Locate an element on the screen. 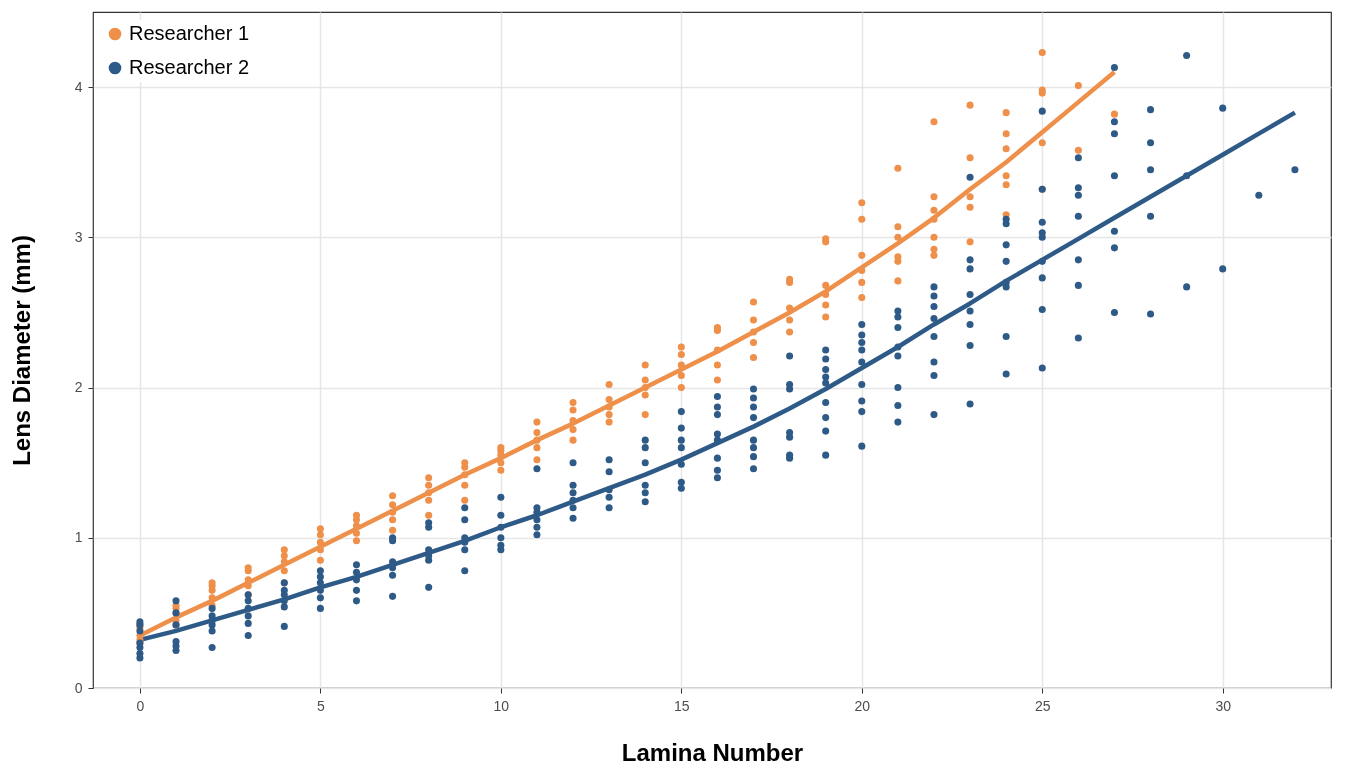 The height and width of the screenshot is (778, 1347). x-tick-label: 5 is located at coordinates (320, 705).